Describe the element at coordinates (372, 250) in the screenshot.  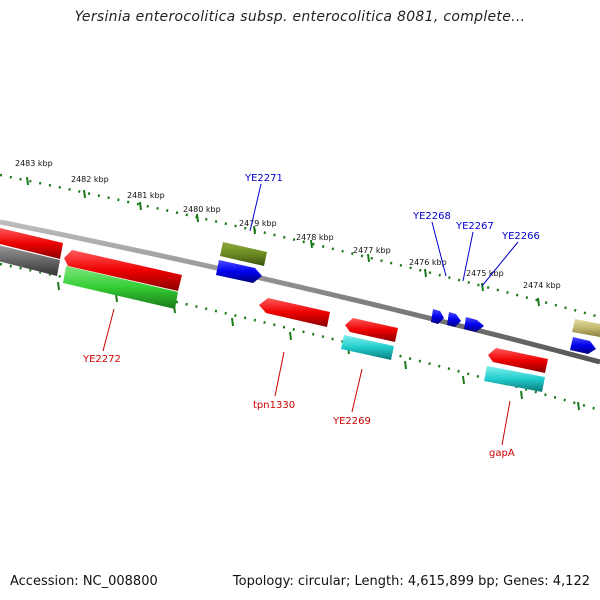
I see `kbp-label: 2477 kbp` at that location.